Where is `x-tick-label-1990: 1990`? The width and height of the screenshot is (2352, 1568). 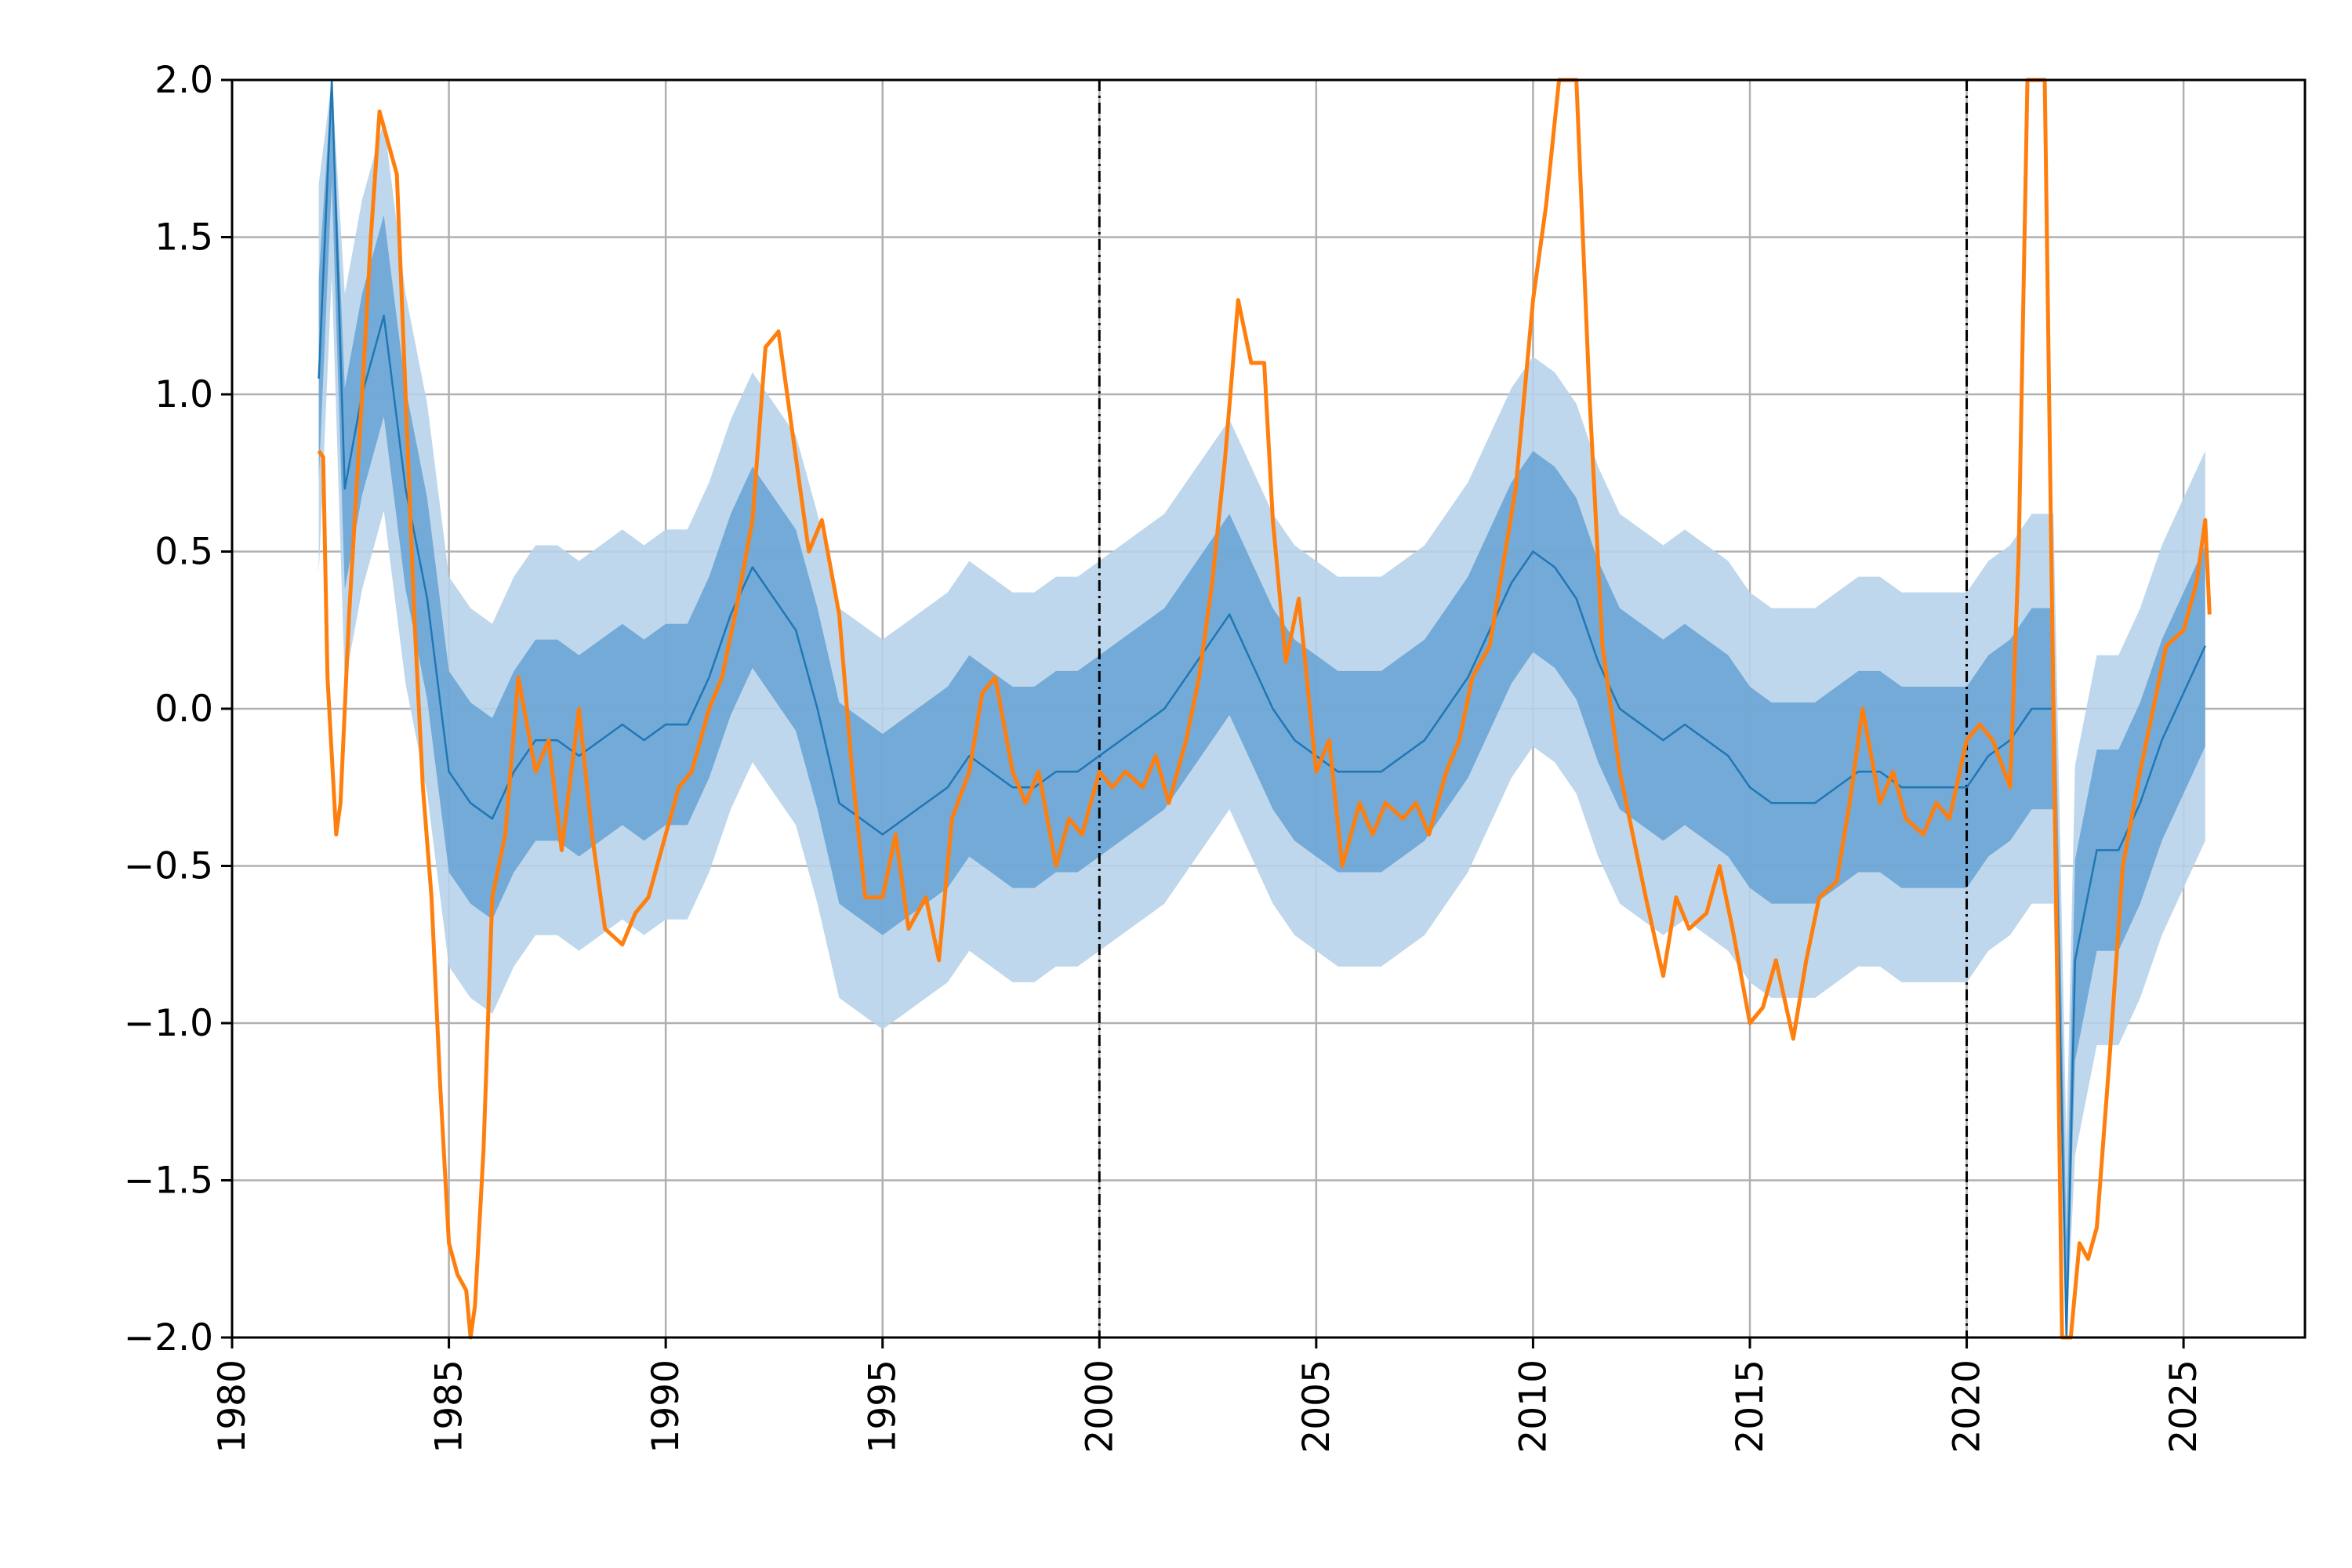 x-tick-label-1990: 1990 is located at coordinates (666, 1406).